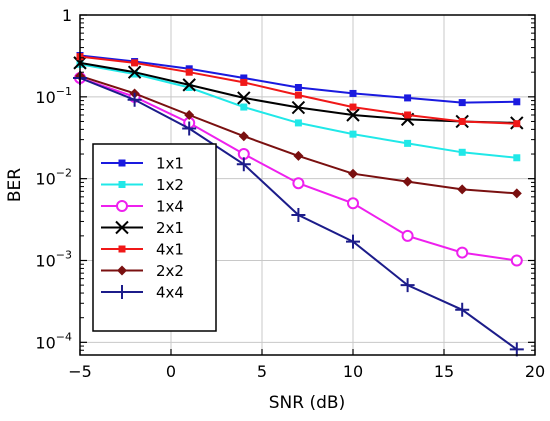 This screenshot has width=550, height=421. Describe the element at coordinates (444, 371) in the screenshot. I see `x-tick-label: 15` at that location.